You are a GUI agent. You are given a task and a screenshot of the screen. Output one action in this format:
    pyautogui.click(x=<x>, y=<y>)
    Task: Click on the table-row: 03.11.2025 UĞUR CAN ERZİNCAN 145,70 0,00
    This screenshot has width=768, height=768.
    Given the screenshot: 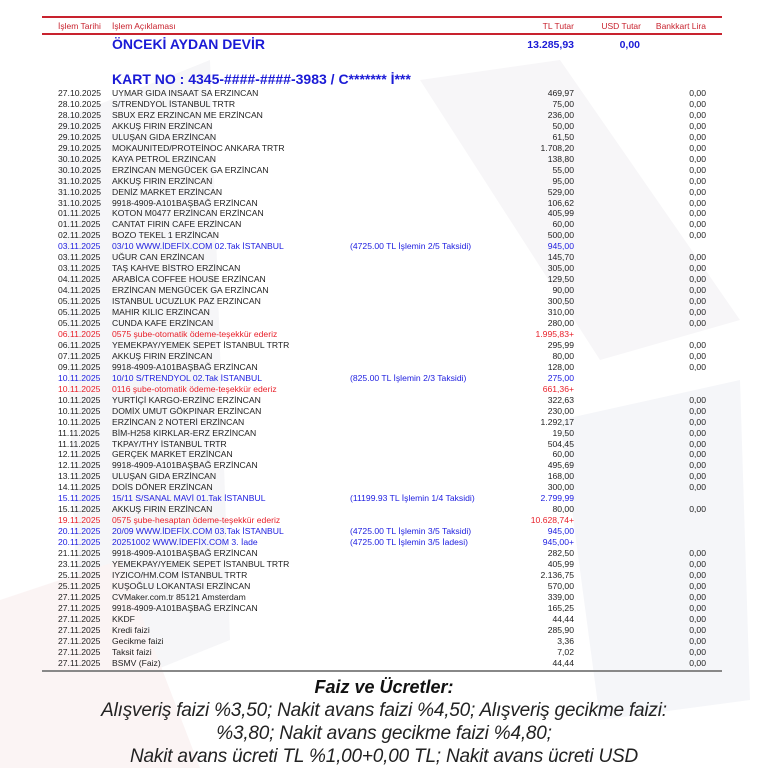 What is the action you would take?
    pyautogui.click(x=384, y=257)
    